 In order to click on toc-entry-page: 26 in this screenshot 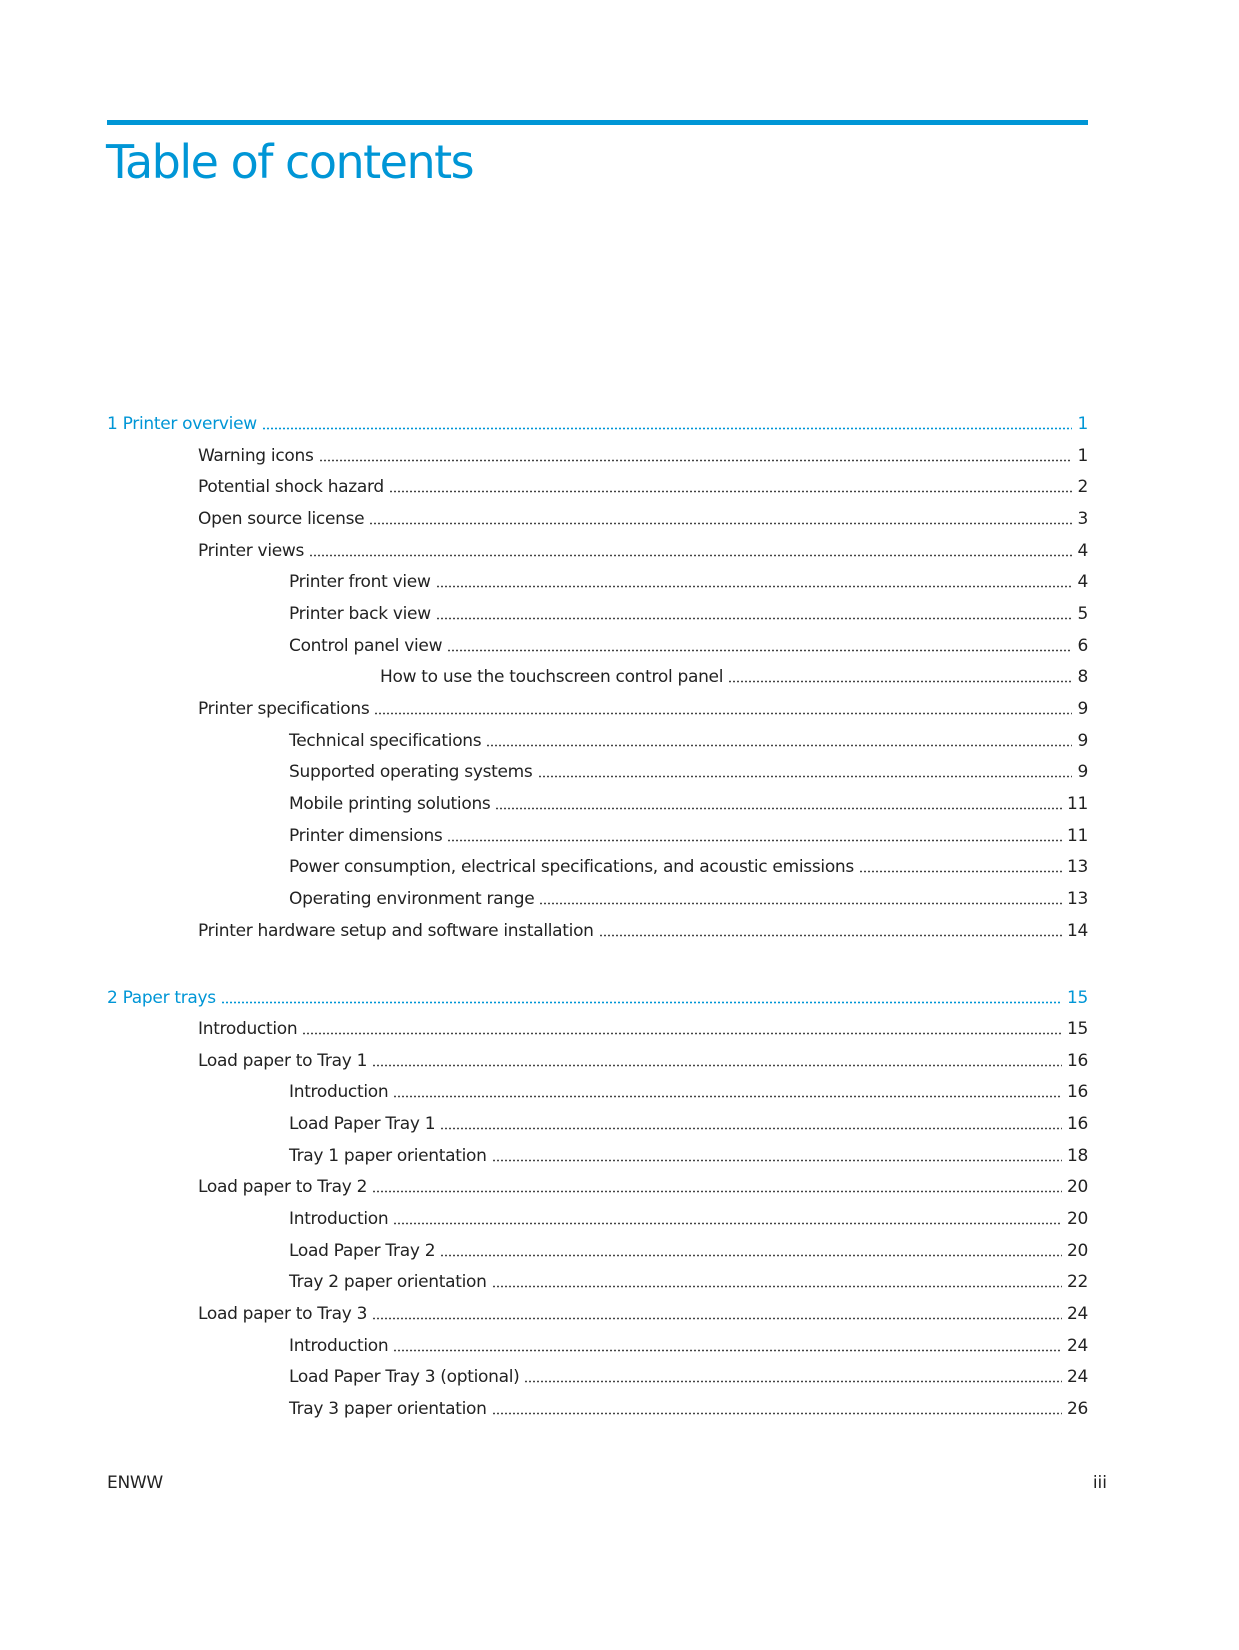, I will do `click(1077, 1409)`.